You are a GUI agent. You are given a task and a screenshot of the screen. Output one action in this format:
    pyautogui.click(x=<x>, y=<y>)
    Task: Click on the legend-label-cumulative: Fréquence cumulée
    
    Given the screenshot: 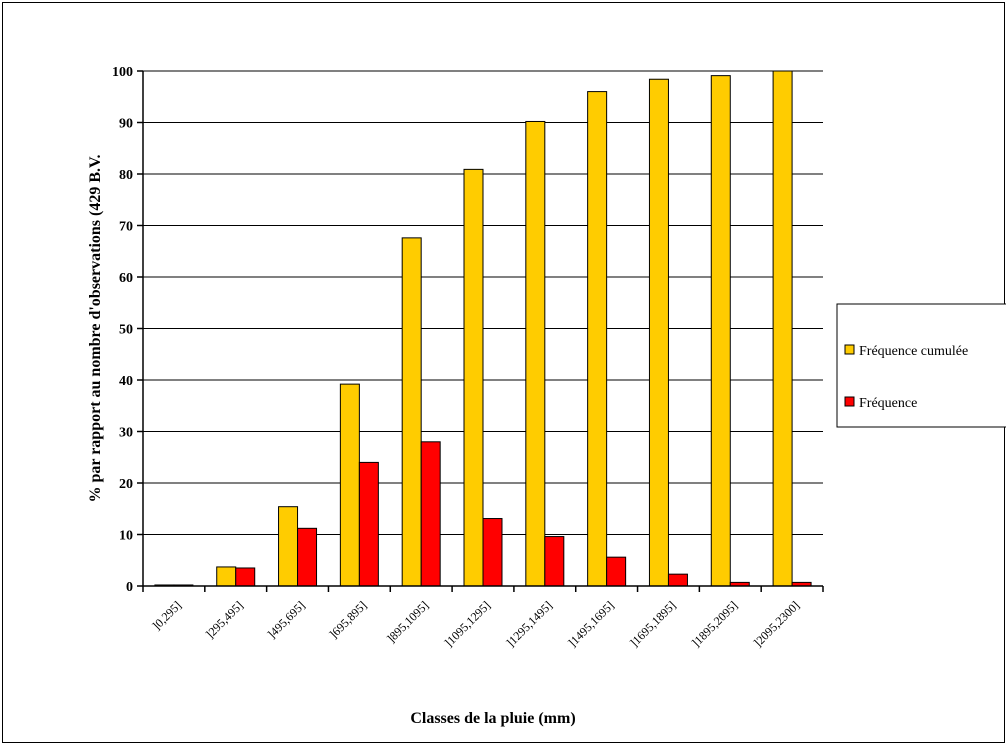 What is the action you would take?
    pyautogui.click(x=913, y=351)
    